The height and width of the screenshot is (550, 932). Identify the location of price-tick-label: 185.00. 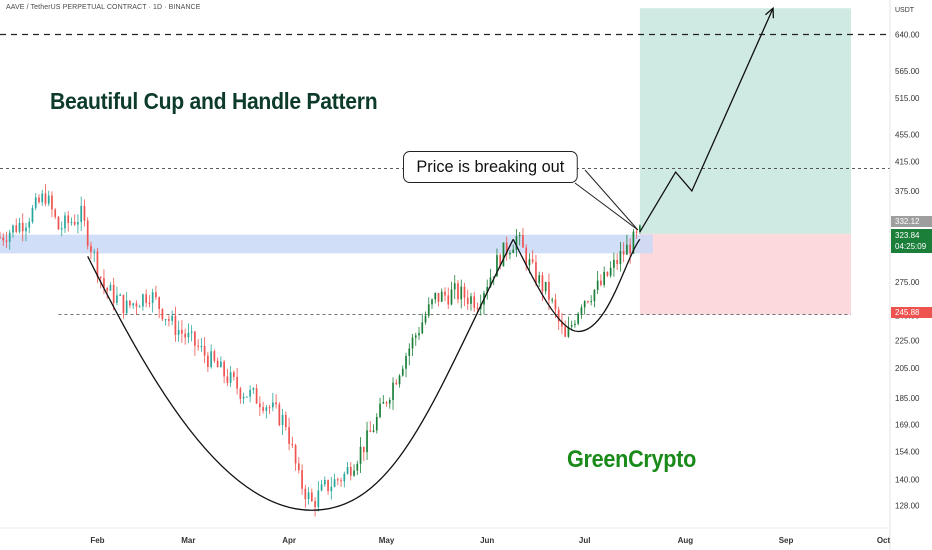
(907, 398).